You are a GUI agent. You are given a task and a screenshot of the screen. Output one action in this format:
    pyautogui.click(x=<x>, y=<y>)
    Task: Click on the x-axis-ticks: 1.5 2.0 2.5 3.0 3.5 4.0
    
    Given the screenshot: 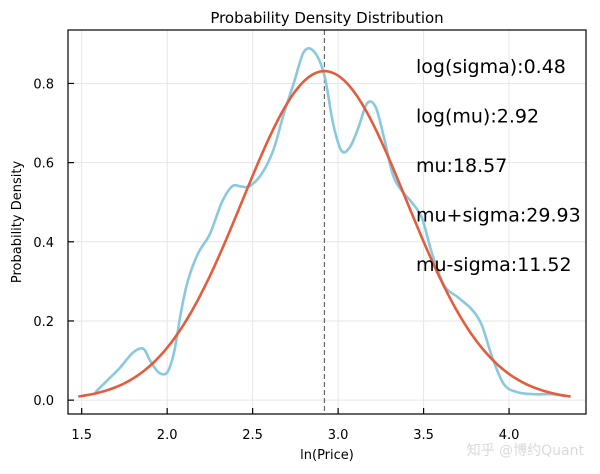 What is the action you would take?
    pyautogui.click(x=295, y=425)
    